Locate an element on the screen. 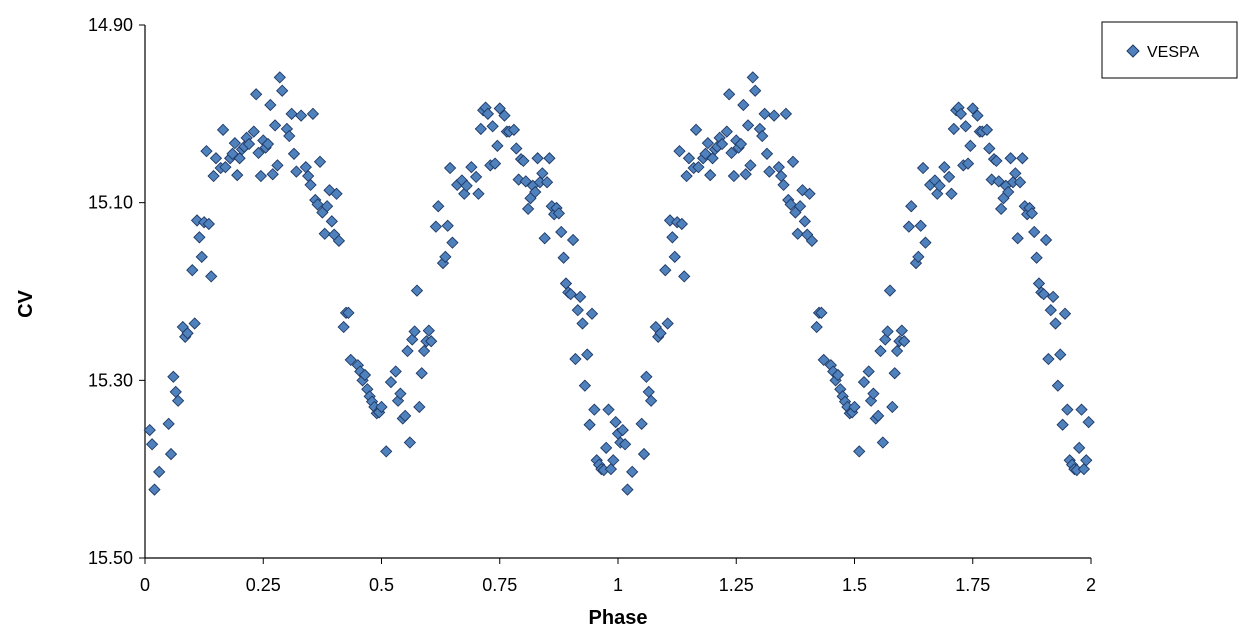 This screenshot has height=626, width=1241. x-axis-title: Phase is located at coordinates (618, 616).